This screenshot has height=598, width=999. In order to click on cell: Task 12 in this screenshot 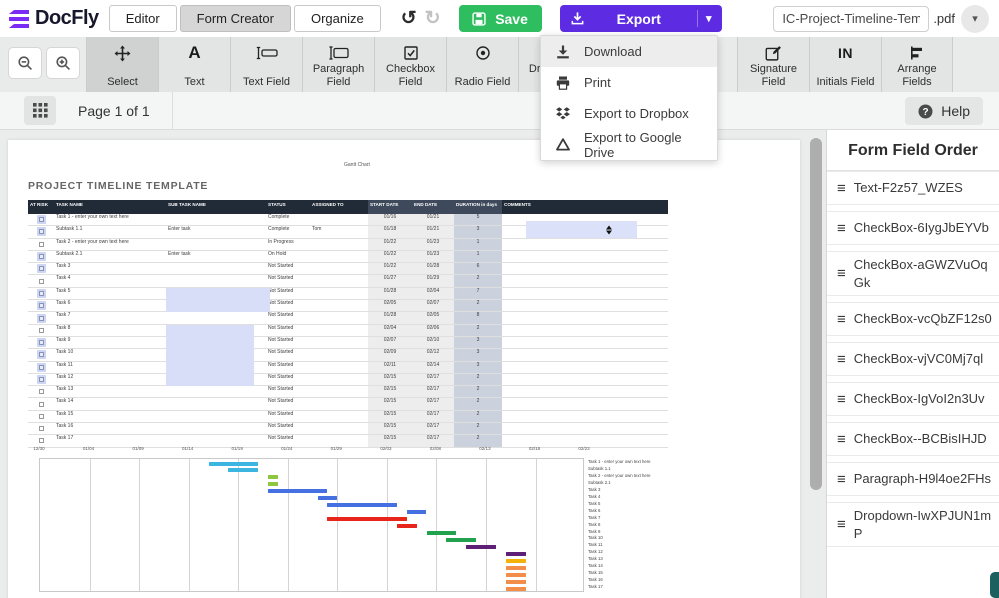, I will do `click(65, 376)`.